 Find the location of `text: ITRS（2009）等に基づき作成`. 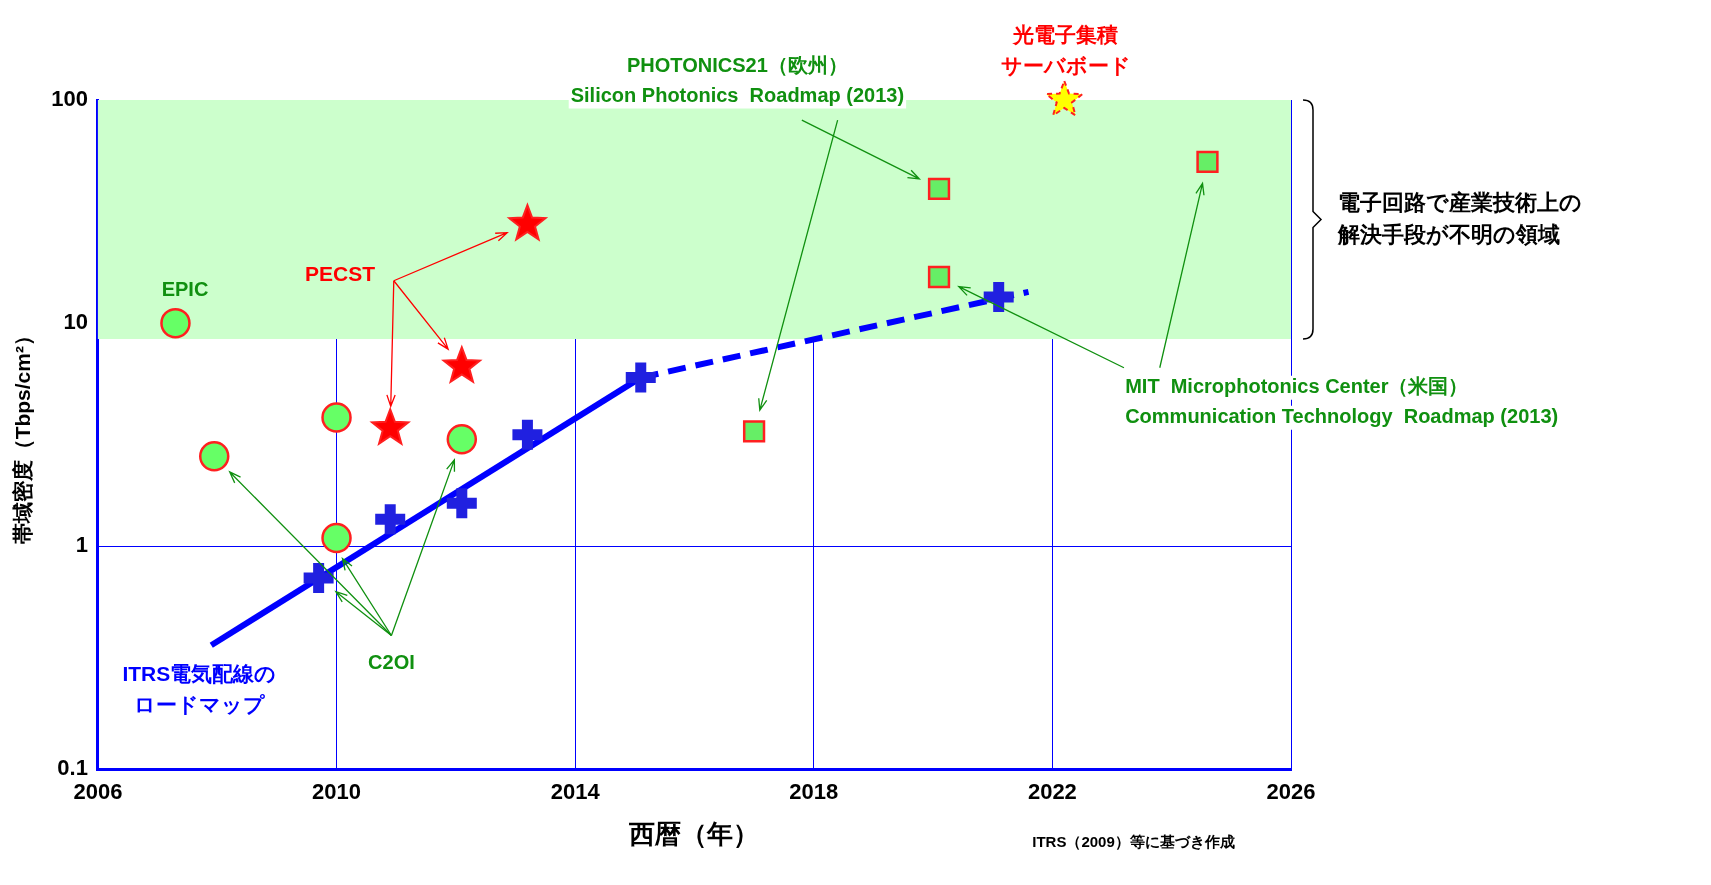

text: ITRS（2009）等に基づき作成 is located at coordinates (1133, 842).